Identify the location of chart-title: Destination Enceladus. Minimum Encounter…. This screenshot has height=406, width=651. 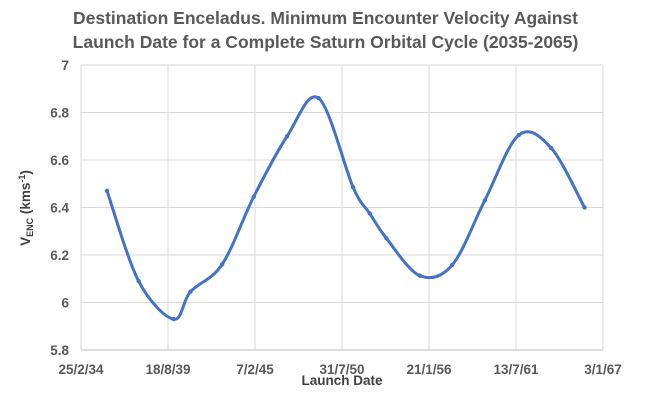
(325, 30).